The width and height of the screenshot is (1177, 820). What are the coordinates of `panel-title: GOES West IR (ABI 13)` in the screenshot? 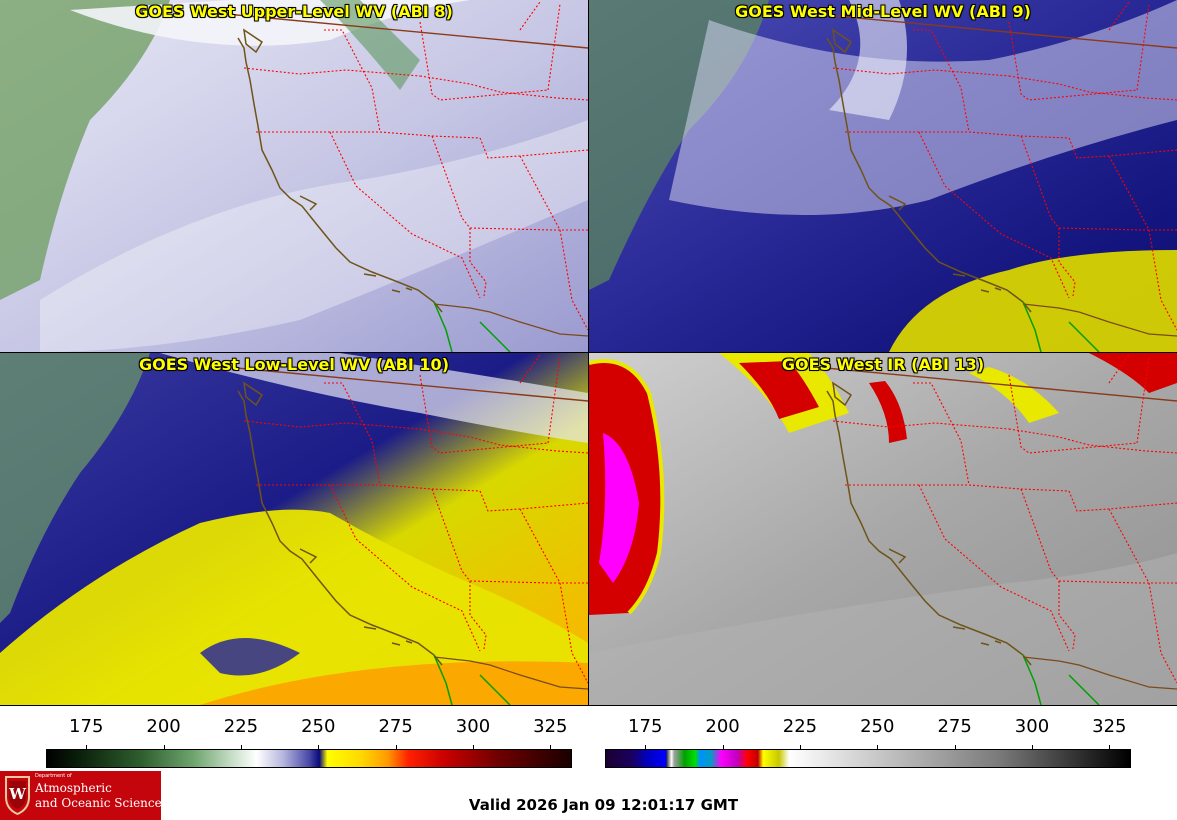 It's located at (883, 364).